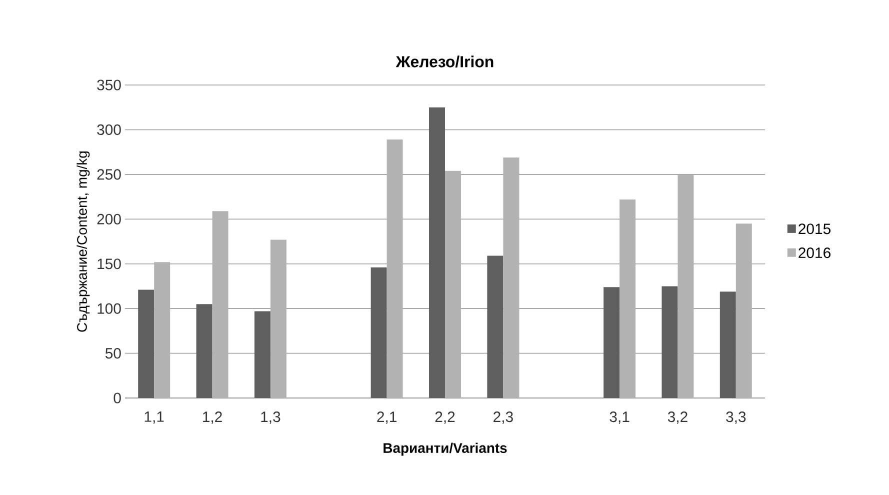  I want to click on x-tick-label: 1,3, so click(270, 418).